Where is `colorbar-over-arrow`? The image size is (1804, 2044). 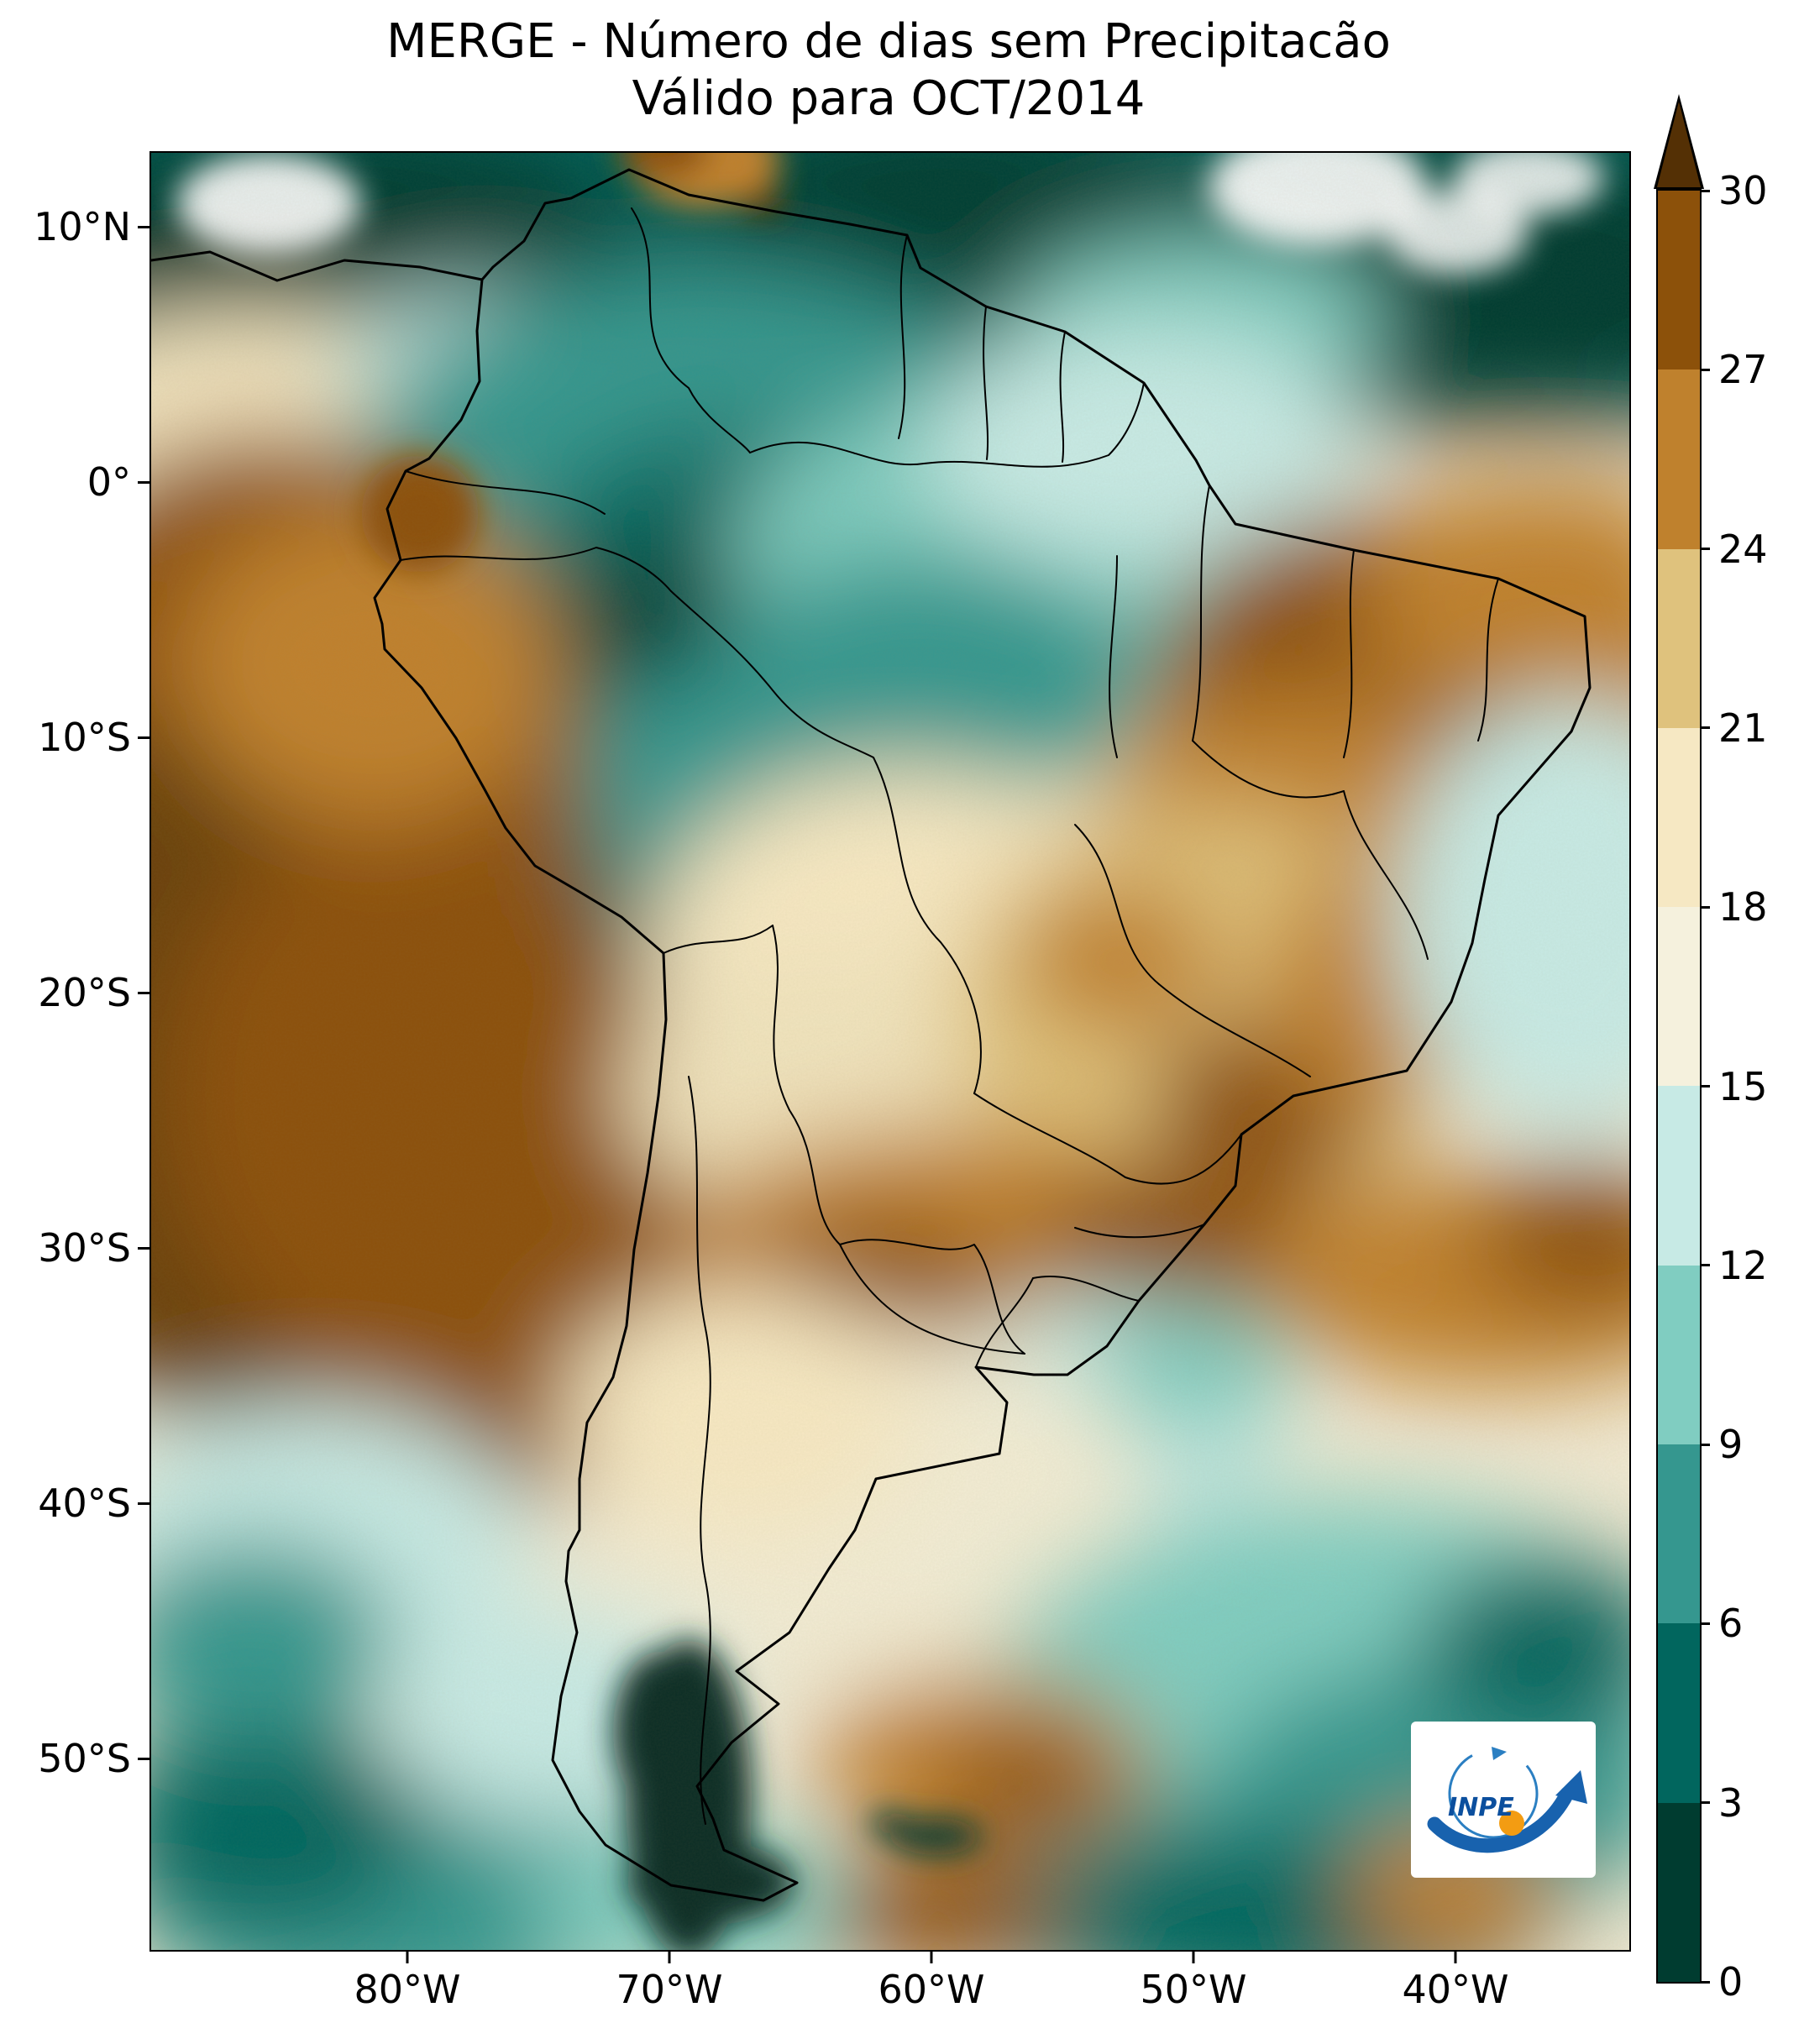
colorbar-over-arrow is located at coordinates (1679, 144).